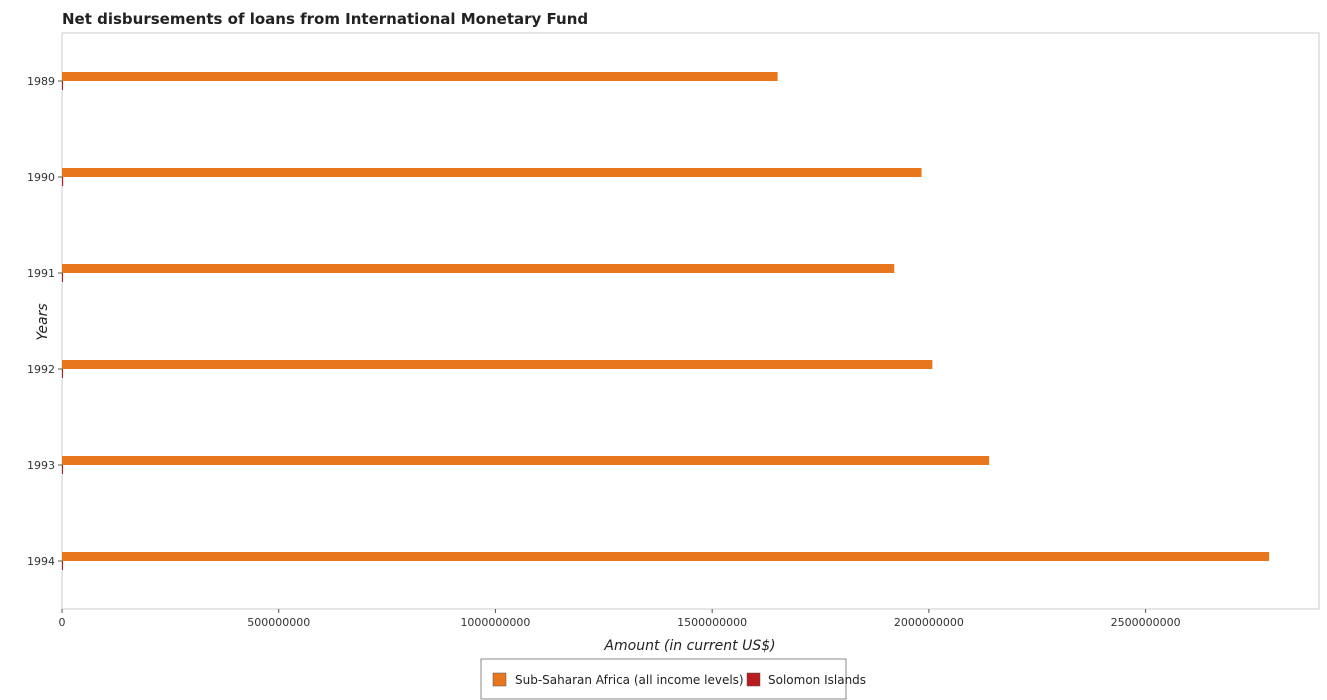  Describe the element at coordinates (41, 273) in the screenshot. I see `y-tick-label: 1991` at that location.